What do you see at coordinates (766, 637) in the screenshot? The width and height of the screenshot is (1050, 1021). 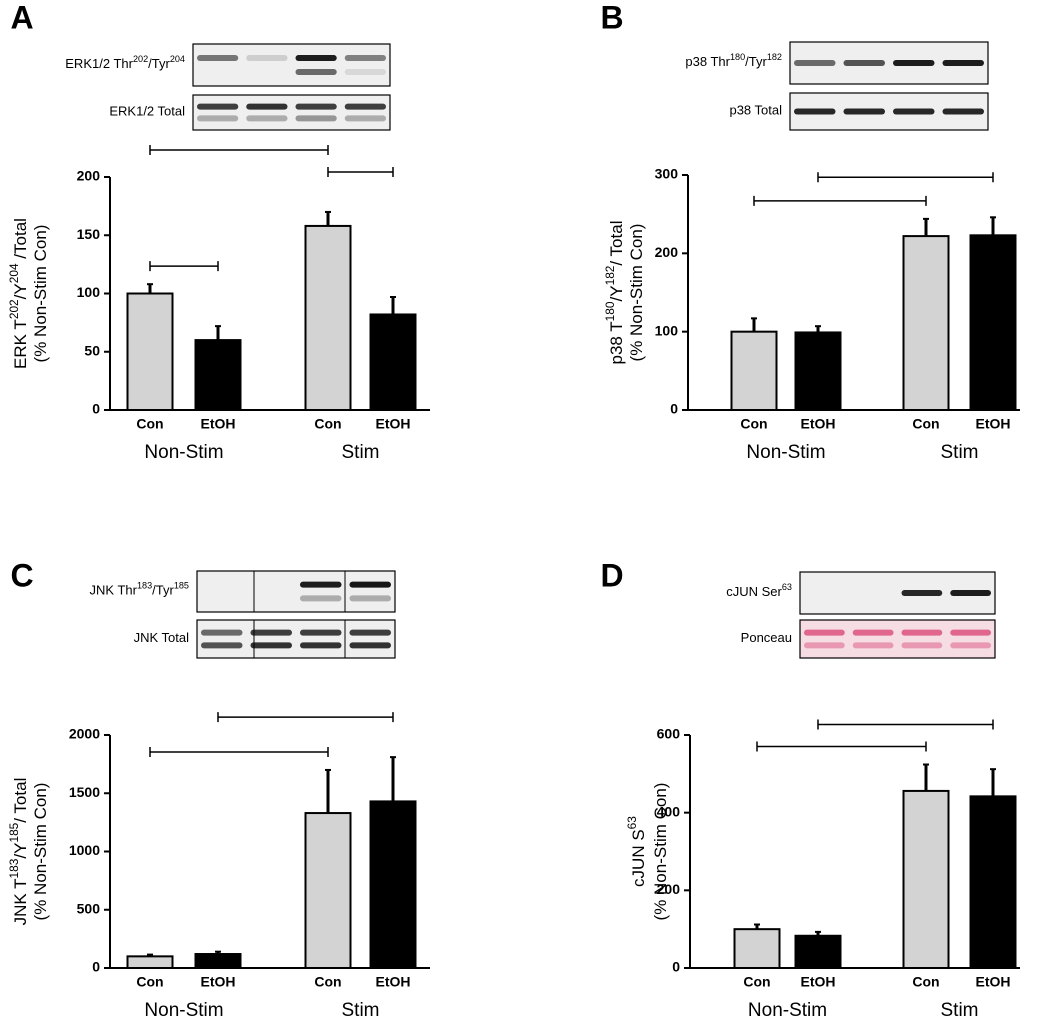 I see `blot-label: Ponceau` at bounding box center [766, 637].